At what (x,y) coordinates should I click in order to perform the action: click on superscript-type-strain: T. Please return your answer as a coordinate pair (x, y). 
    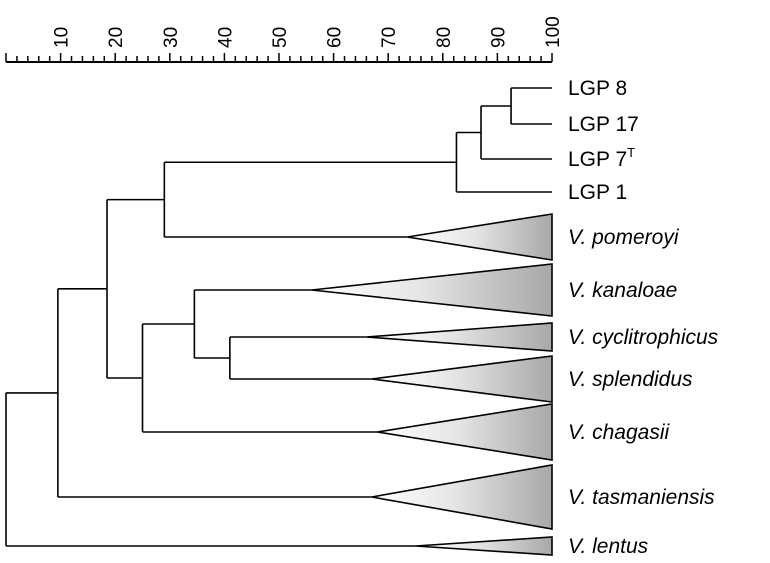
    Looking at the image, I should click on (631, 152).